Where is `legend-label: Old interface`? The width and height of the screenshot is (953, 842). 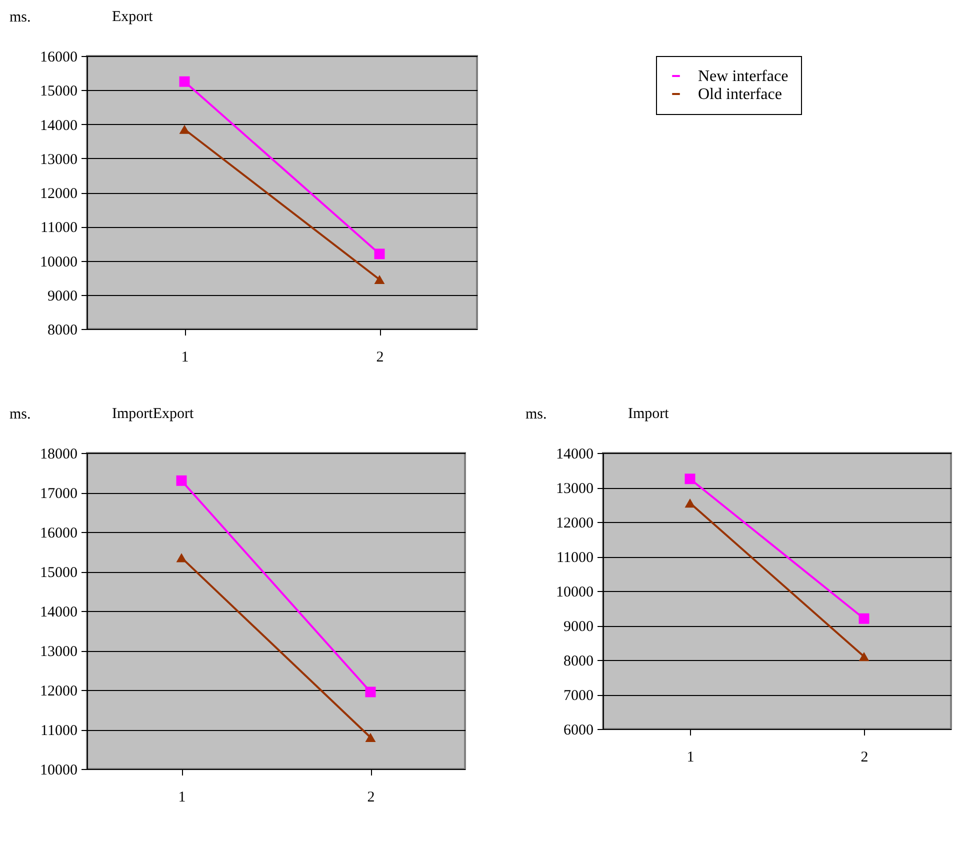 legend-label: Old interface is located at coordinates (740, 94).